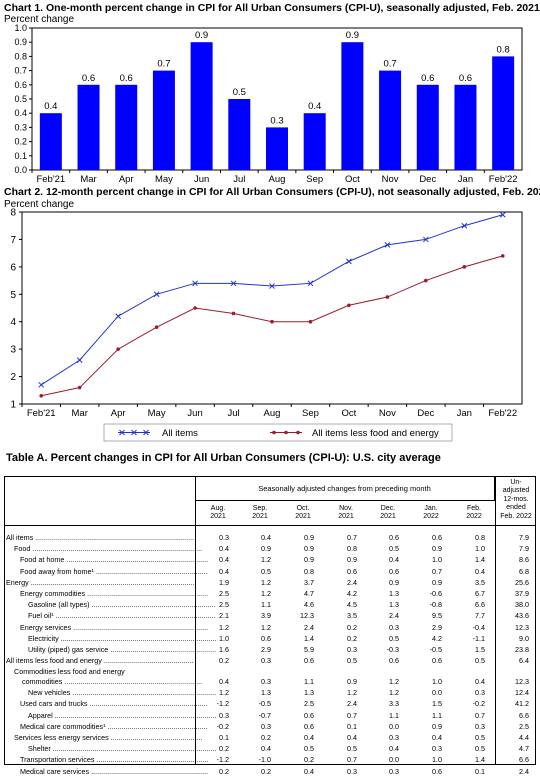  What do you see at coordinates (314, 179) in the screenshot?
I see `chart1-xtick-label: Sep` at bounding box center [314, 179].